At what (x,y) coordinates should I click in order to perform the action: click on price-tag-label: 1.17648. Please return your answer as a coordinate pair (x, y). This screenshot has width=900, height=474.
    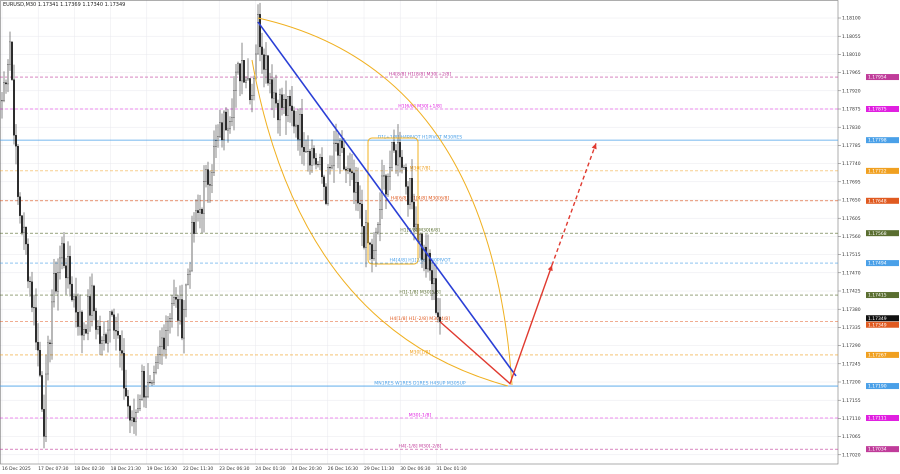
    Looking at the image, I should click on (877, 201).